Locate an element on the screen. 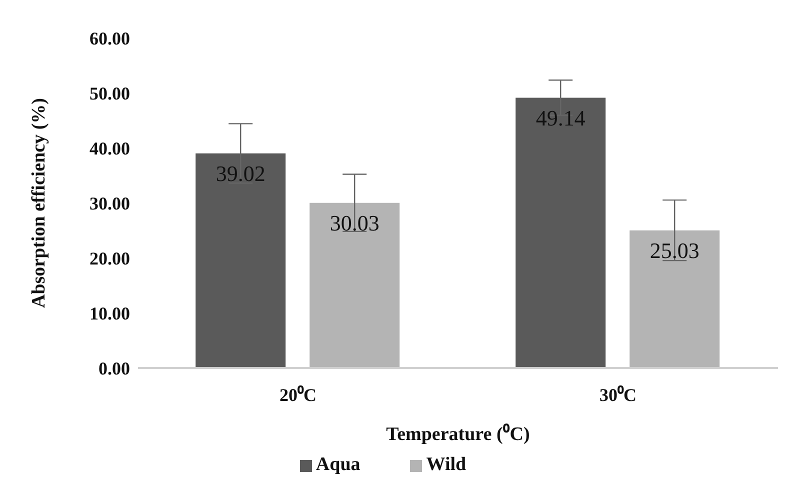 The image size is (807, 494). data-label: 30.03 is located at coordinates (355, 223).